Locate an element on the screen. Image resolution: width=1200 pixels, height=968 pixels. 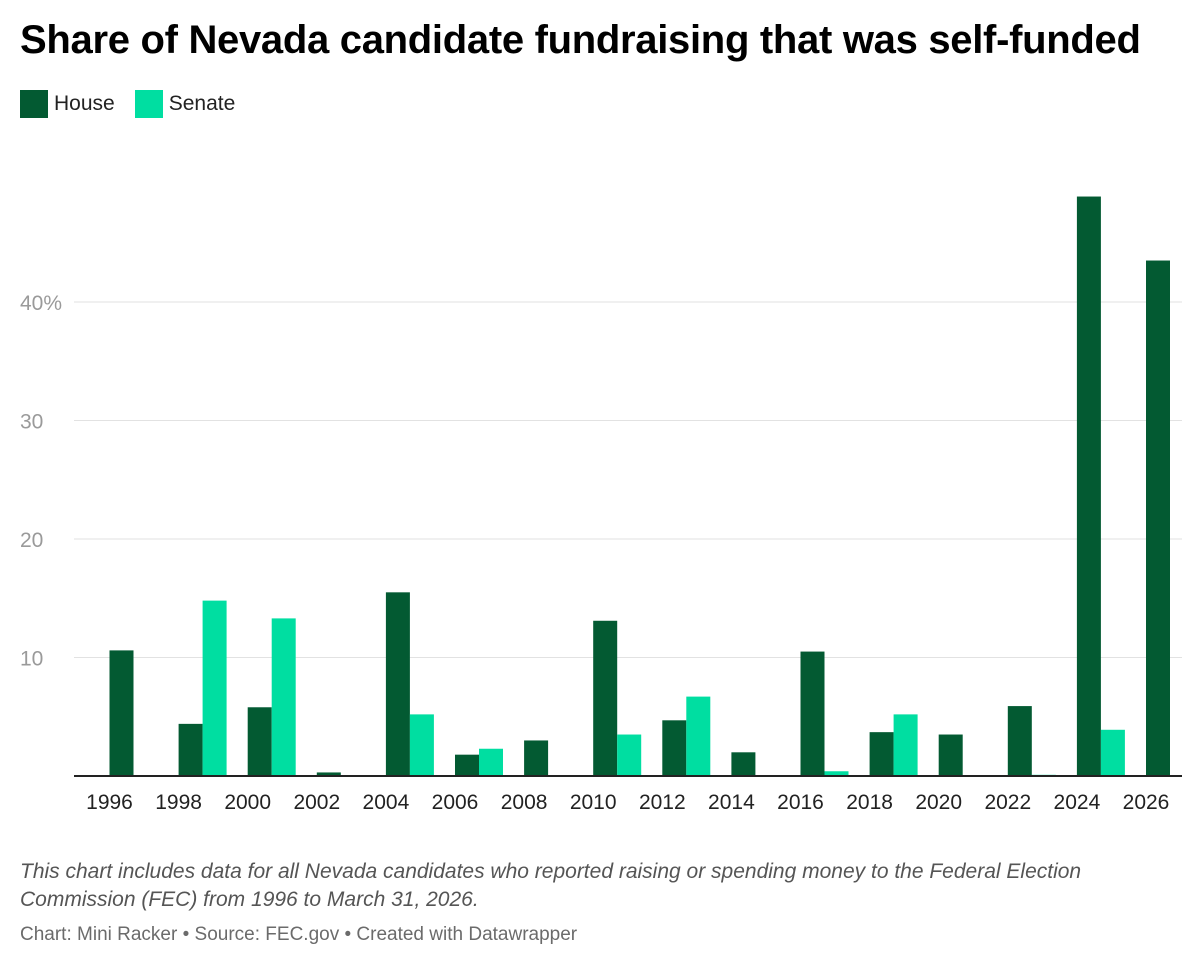
bar-senate-2006 is located at coordinates (491, 762).